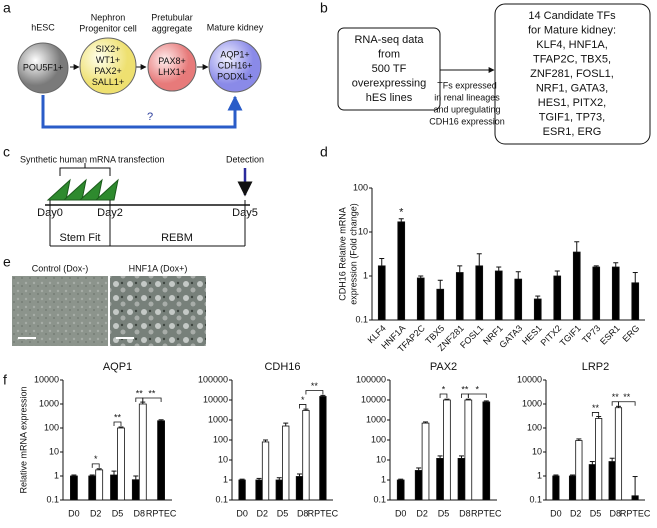 This screenshot has width=657, height=528. Describe the element at coordinates (596, 513) in the screenshot. I see `x-tick-label: D5` at that location.